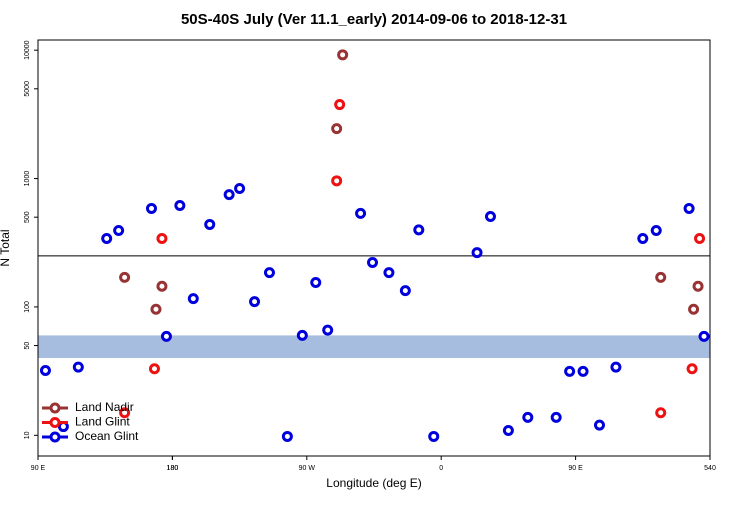 The height and width of the screenshot is (505, 750). Describe the element at coordinates (27, 50) in the screenshot. I see `y-tick-label: 10000` at that location.